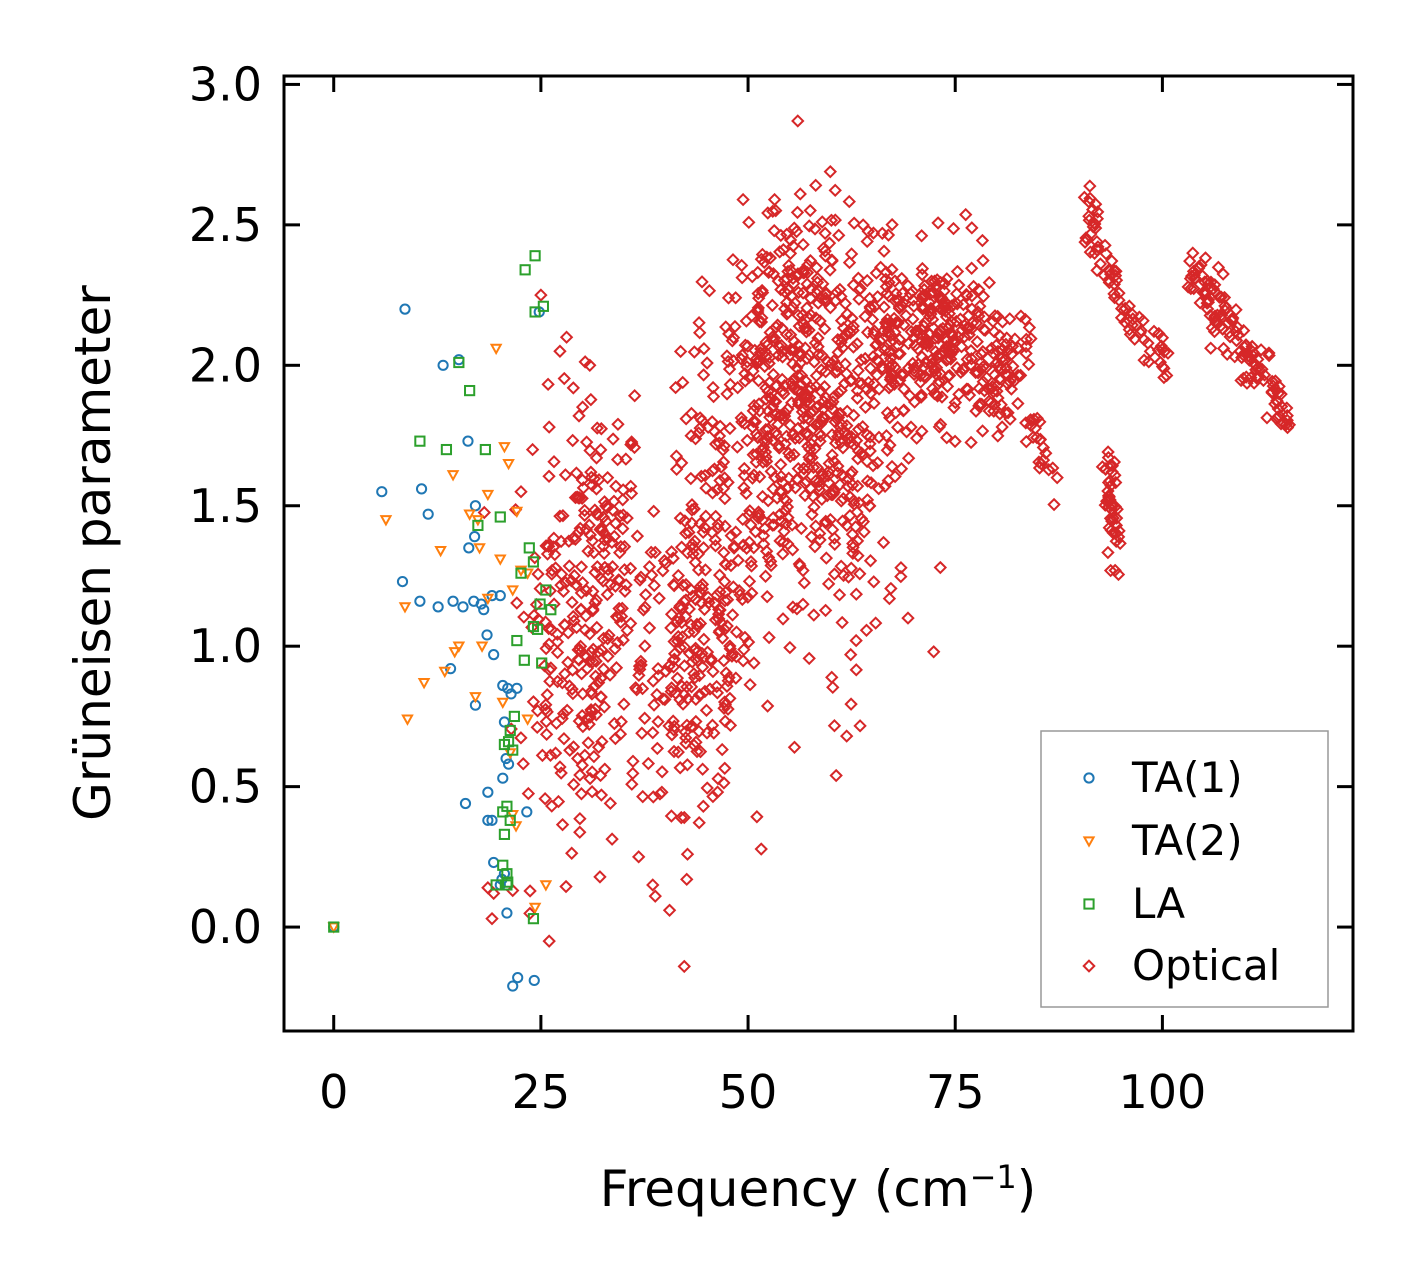 The image size is (1413, 1281). Describe the element at coordinates (524, 660) in the screenshot. I see `point-la` at that location.